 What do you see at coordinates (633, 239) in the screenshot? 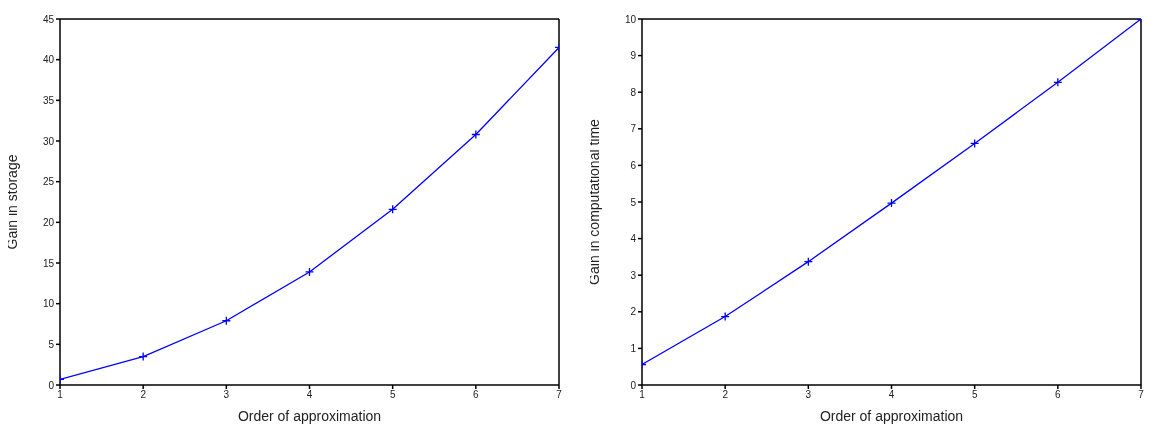
I see `y-tick-label: 4` at bounding box center [633, 239].